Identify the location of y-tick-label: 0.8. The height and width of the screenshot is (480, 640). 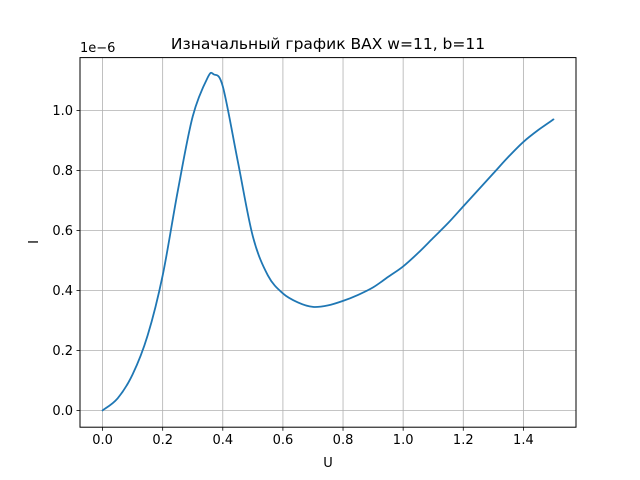
(62, 171).